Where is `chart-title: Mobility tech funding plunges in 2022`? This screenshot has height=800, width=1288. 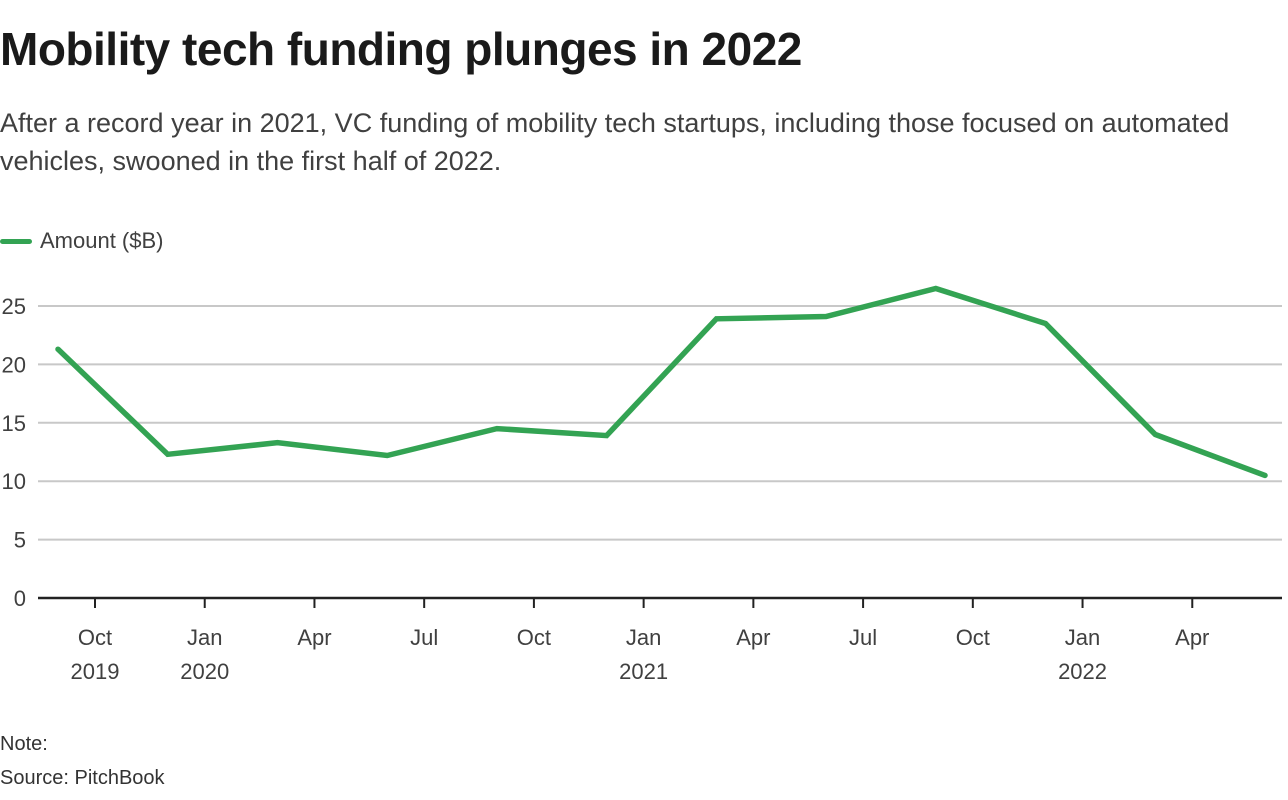
chart-title: Mobility tech funding plunges in 2022 is located at coordinates (401, 49).